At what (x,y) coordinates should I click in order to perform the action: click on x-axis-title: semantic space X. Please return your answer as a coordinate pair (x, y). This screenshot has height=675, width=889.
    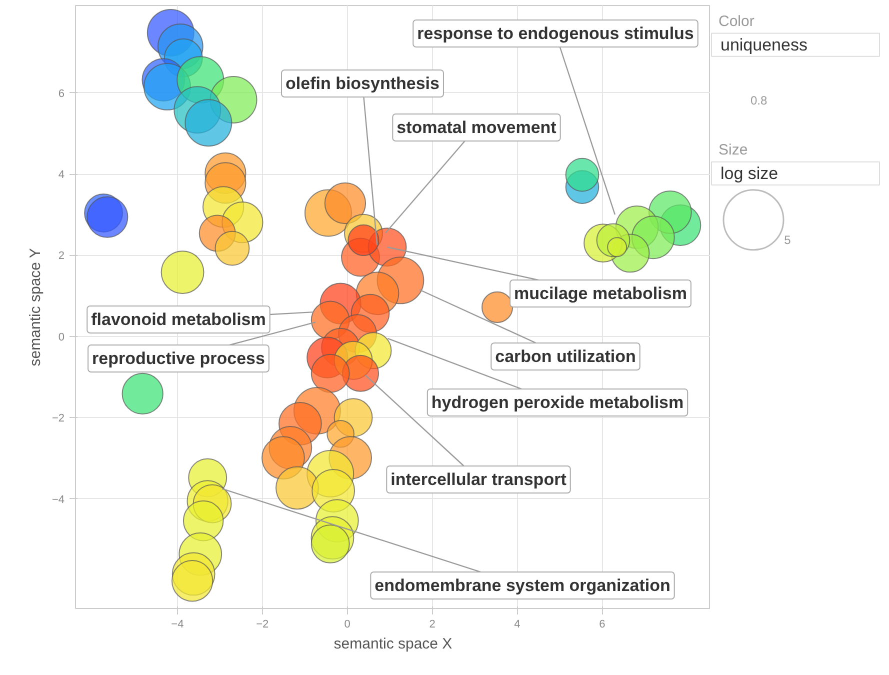
    Looking at the image, I should click on (393, 644).